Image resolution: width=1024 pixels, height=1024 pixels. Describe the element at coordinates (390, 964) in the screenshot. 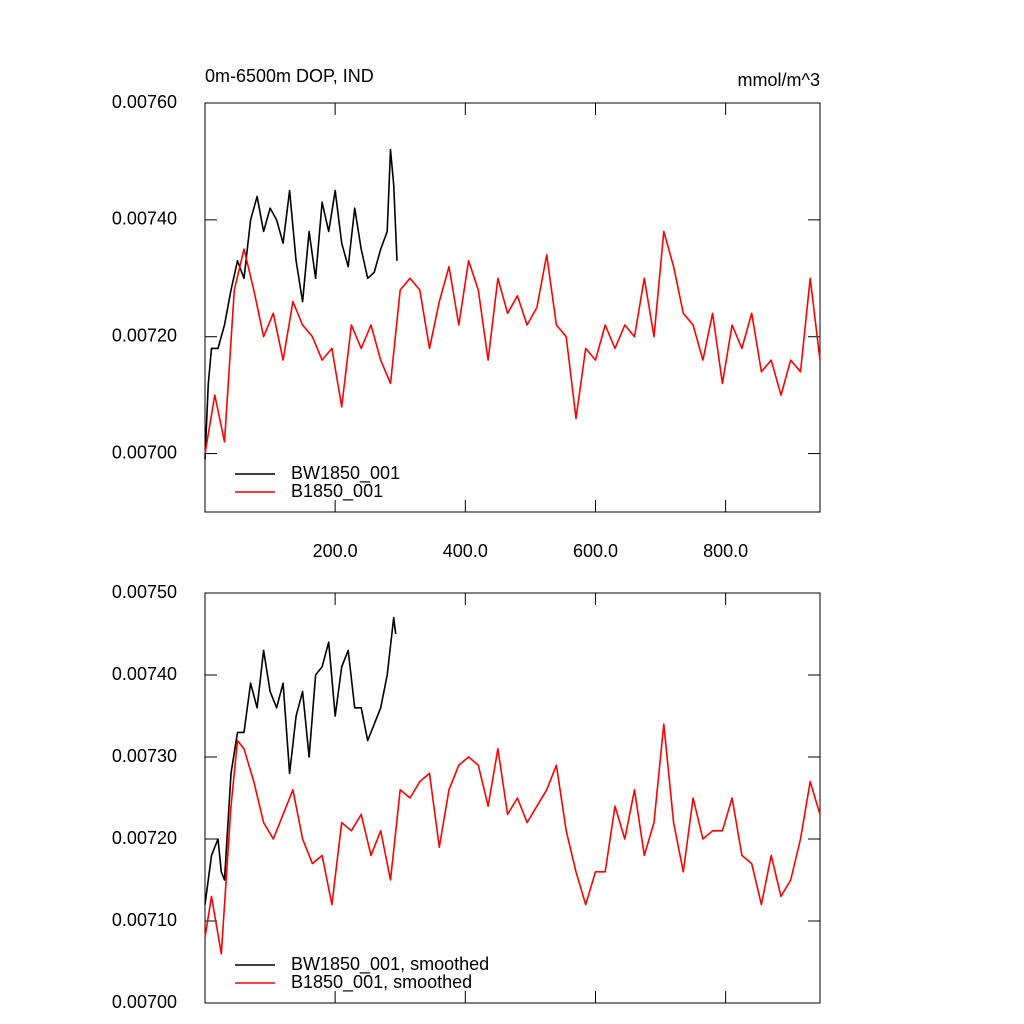

I see `legend-label: BW1850_001, smoothed` at that location.